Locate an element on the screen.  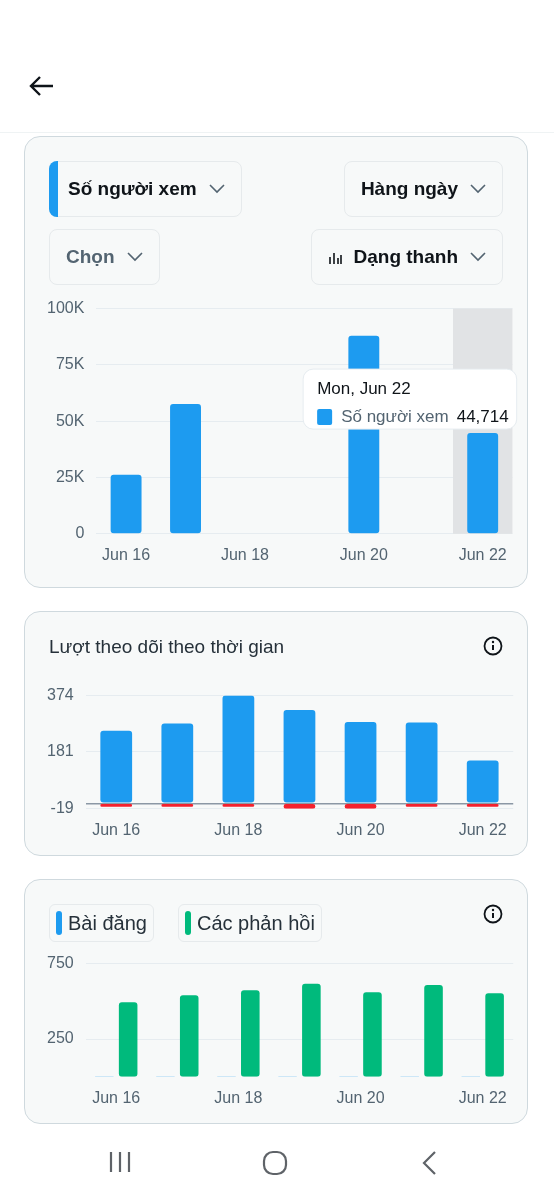
y-tick-label: -19 is located at coordinates (62, 808).